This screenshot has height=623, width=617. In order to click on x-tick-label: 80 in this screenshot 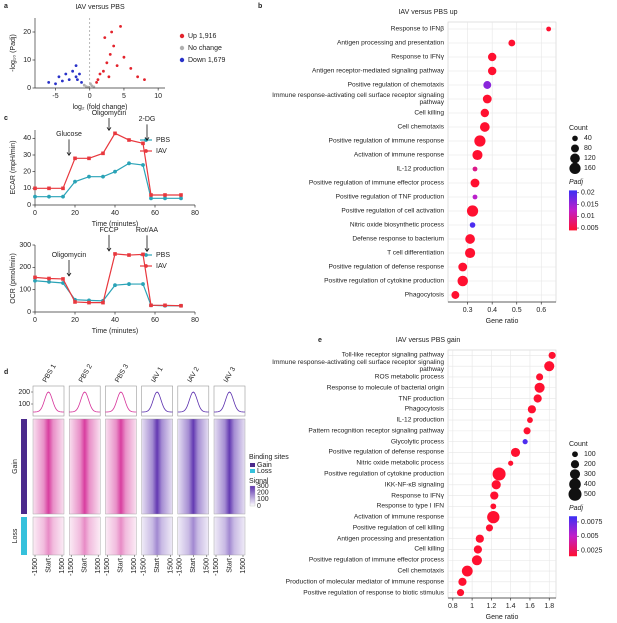, I will do `click(195, 213)`.